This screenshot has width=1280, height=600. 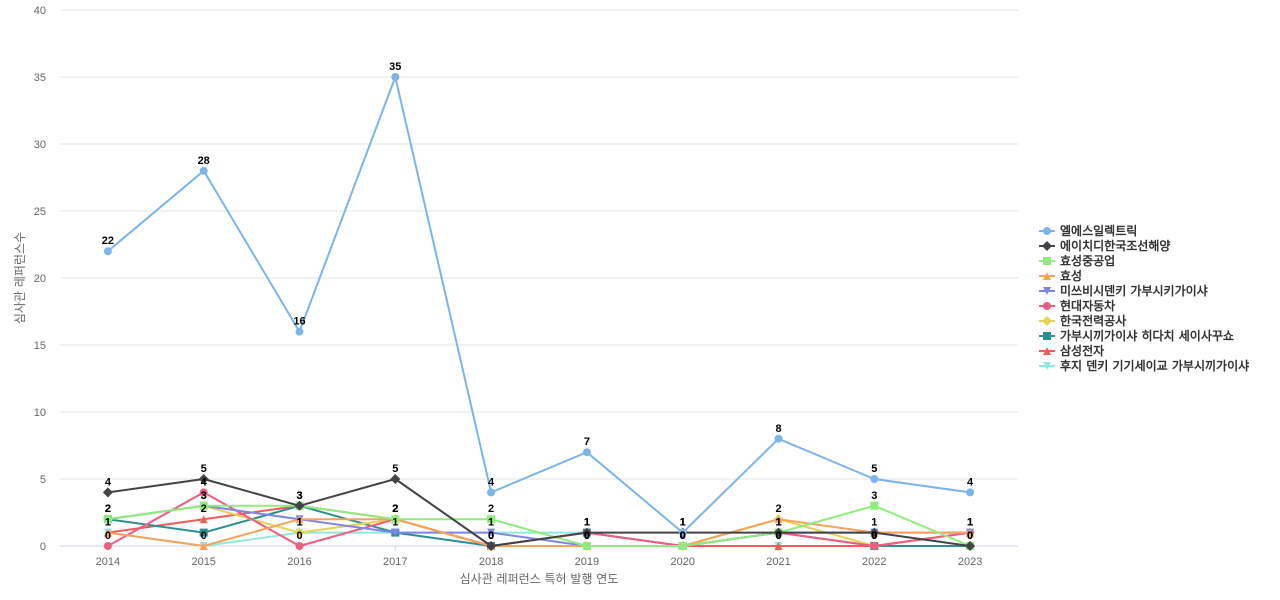 I want to click on x-axis-title: 심사관 레퍼런스 특허 발행 연도, so click(x=539, y=578).